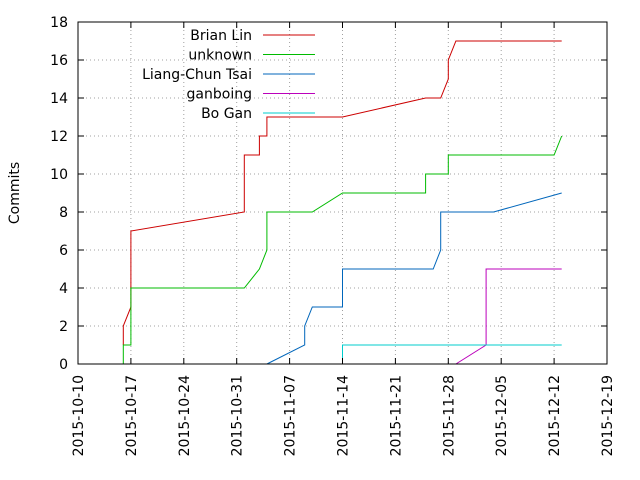 The width and height of the screenshot is (640, 480). What do you see at coordinates (63, 327) in the screenshot?
I see `y-tick-label: 2` at bounding box center [63, 327].